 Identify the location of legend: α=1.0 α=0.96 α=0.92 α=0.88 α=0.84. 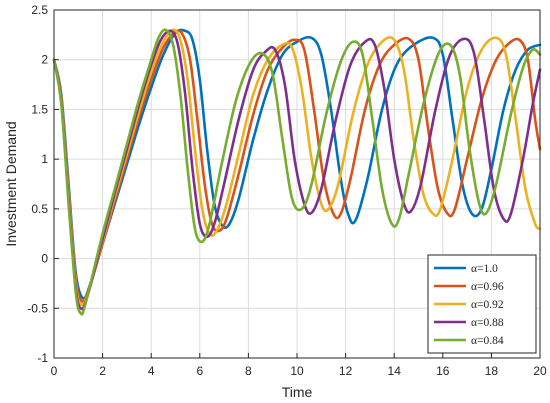
(482, 304).